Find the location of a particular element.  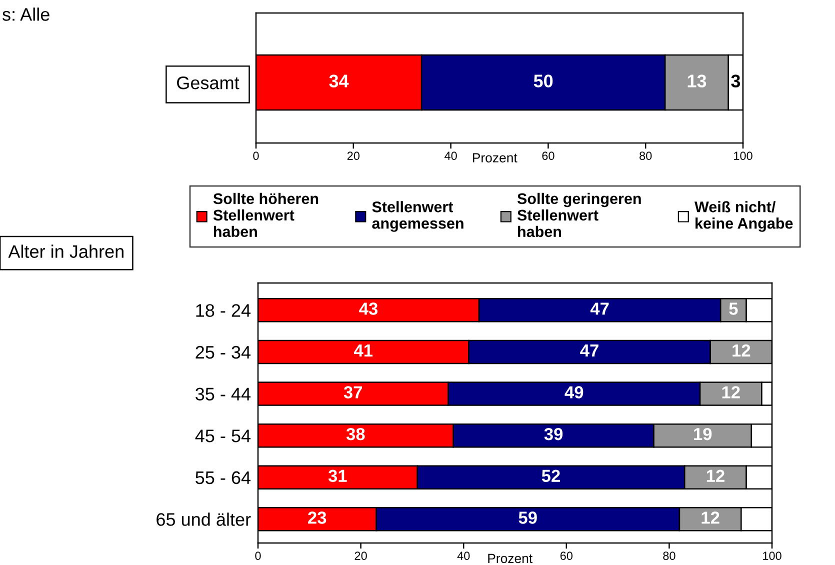

y-tick-label: 18 - 24 is located at coordinates (223, 310).